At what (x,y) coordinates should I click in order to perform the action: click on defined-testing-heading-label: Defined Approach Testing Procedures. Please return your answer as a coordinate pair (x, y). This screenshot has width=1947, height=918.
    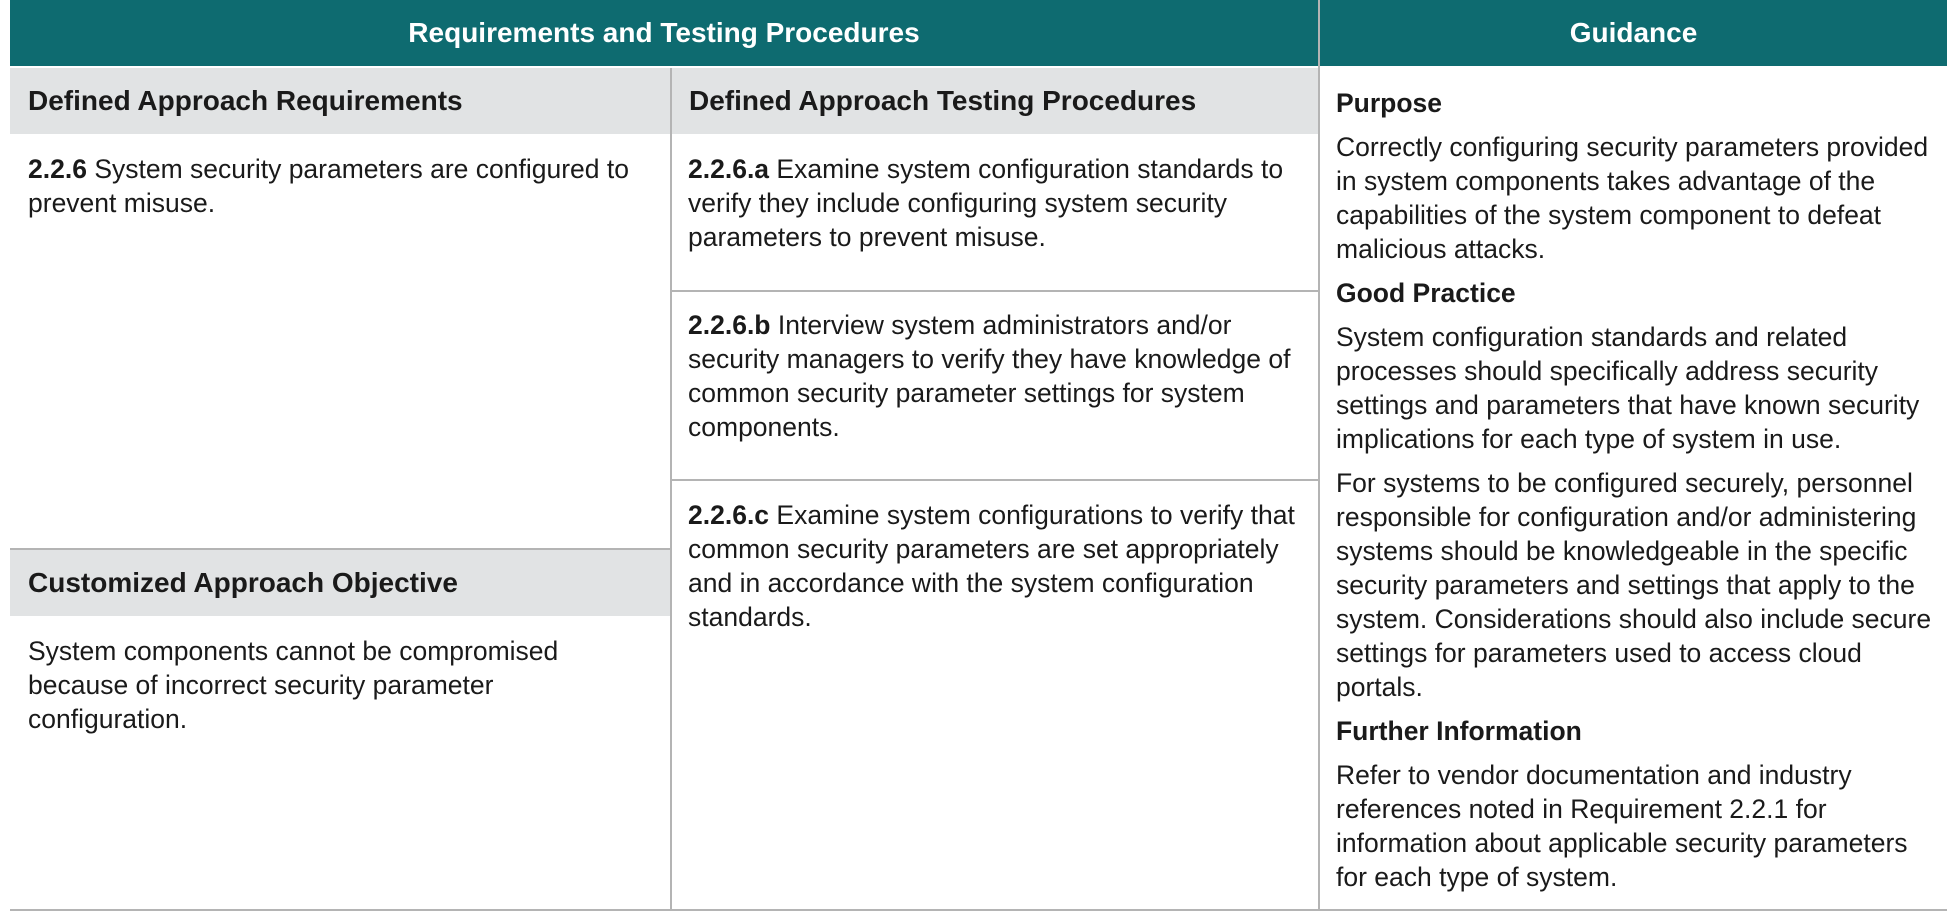
    Looking at the image, I should click on (943, 100).